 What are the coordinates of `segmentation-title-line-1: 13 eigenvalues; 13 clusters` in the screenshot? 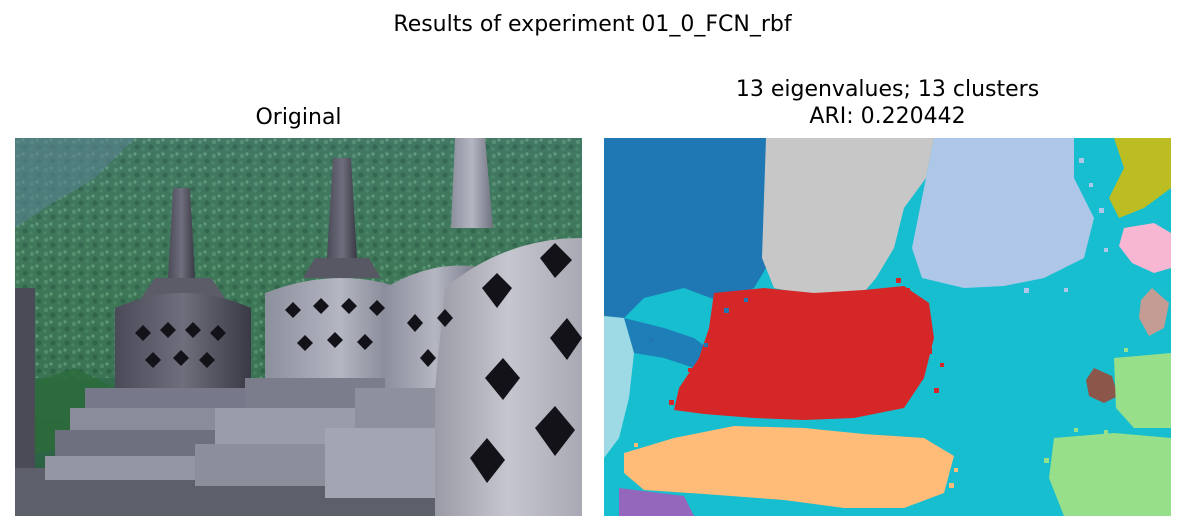 It's located at (887, 89).